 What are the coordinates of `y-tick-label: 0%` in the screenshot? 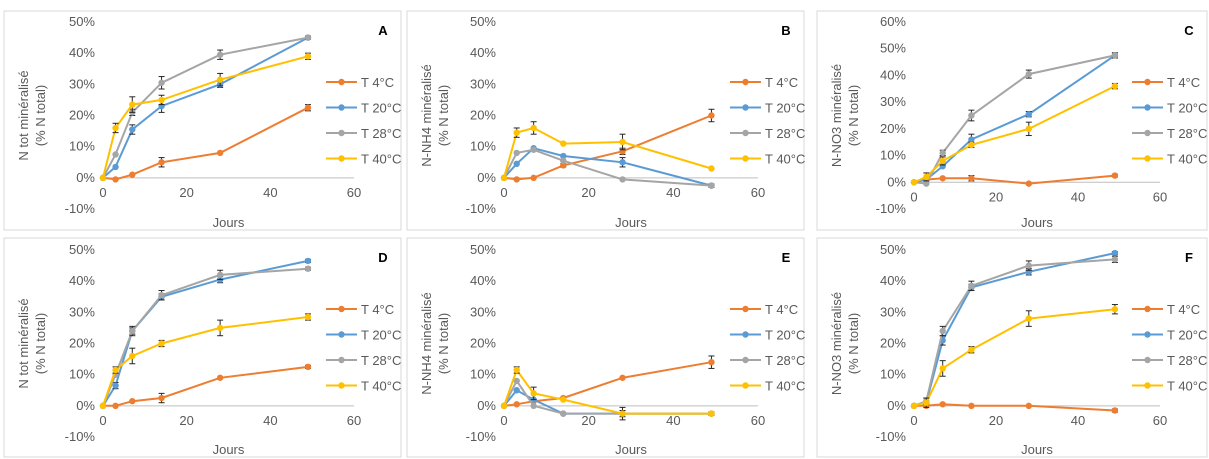 It's located at (486, 177).